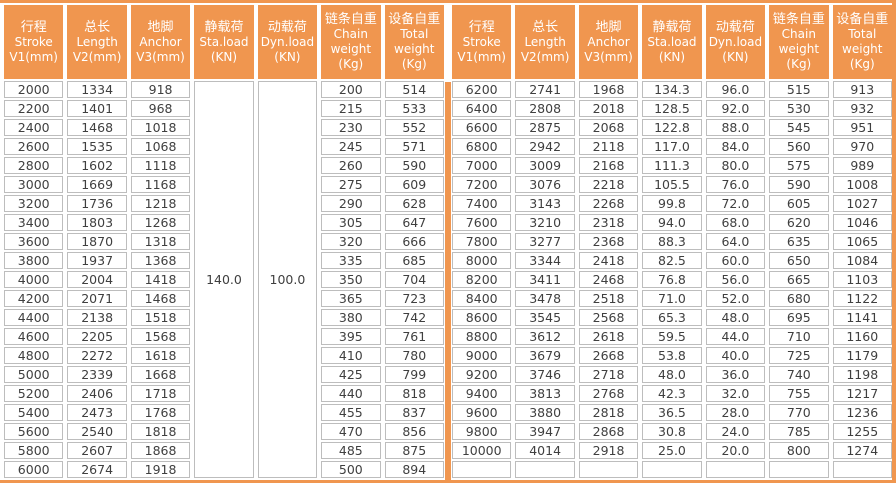 The height and width of the screenshot is (483, 896). Describe the element at coordinates (672, 127) in the screenshot. I see `table-row: 6600 2875 2068 122.8 88.0 545 951` at that location.